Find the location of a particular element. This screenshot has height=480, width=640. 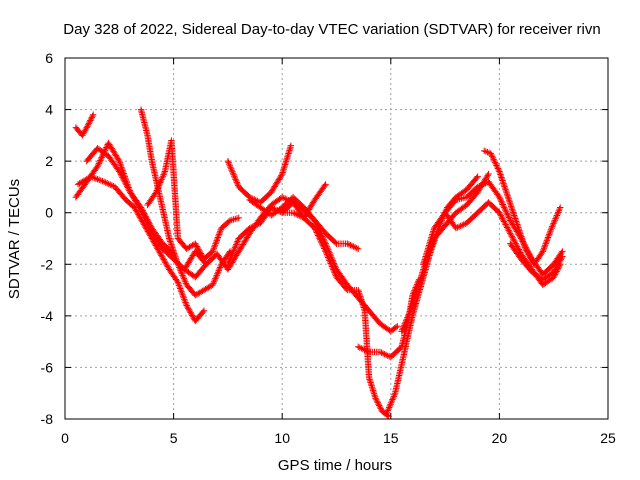

y-tick-label: 4 is located at coordinates (49, 110).